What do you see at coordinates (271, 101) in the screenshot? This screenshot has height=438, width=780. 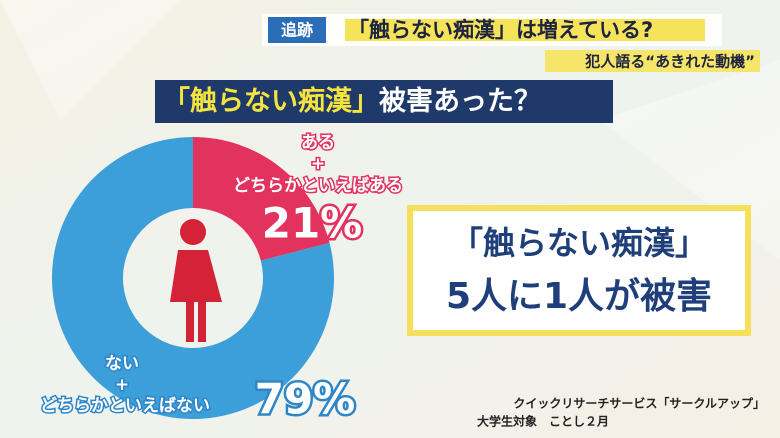 I see `chart-title-highlight: 「触らない痴漢」` at bounding box center [271, 101].